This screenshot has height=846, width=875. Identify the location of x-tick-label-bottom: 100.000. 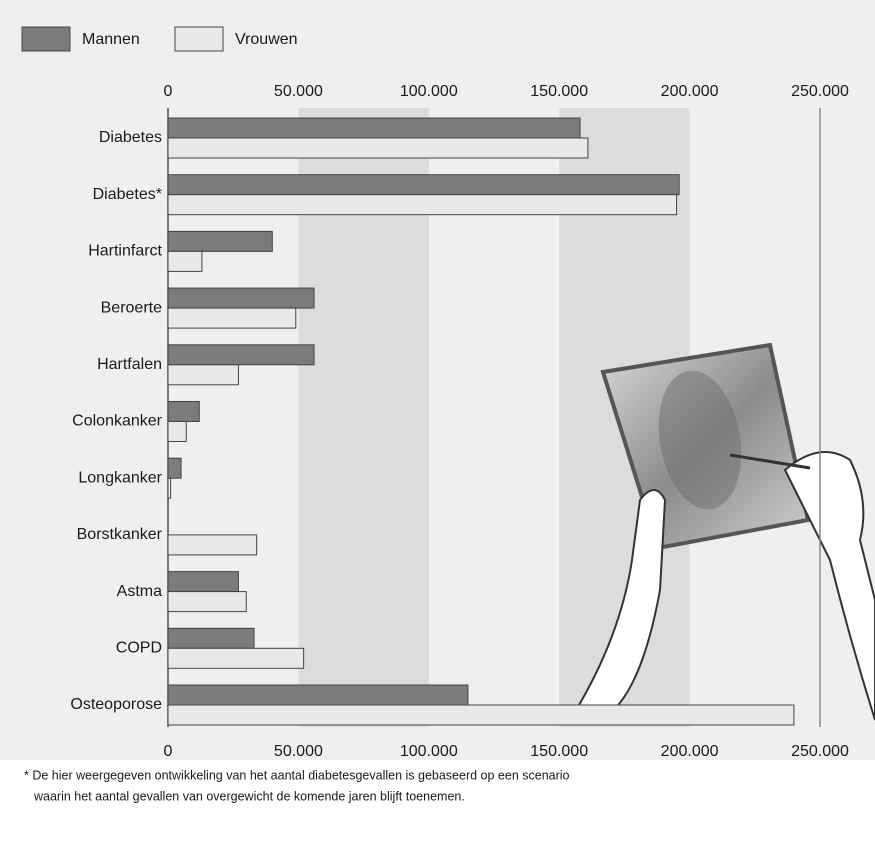
(429, 751).